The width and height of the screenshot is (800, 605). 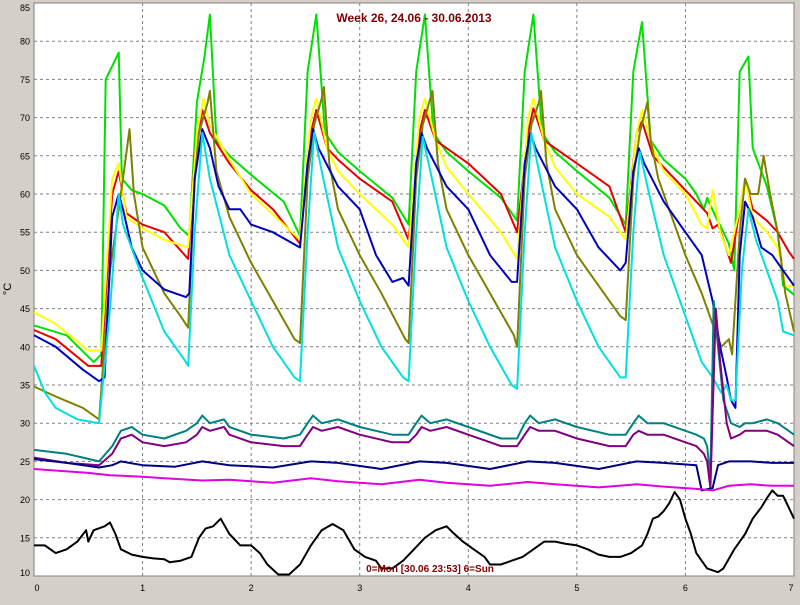 What do you see at coordinates (414, 18) in the screenshot?
I see `chart-title: Week 26, 24.06 - 30.06.2013` at bounding box center [414, 18].